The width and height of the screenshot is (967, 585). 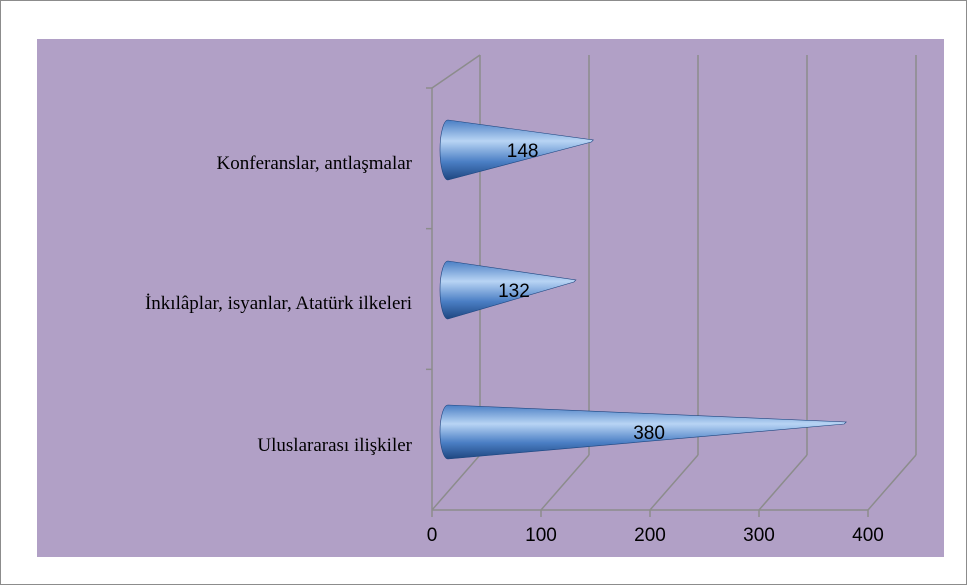 What do you see at coordinates (649, 433) in the screenshot?
I see `data-label: 380` at bounding box center [649, 433].